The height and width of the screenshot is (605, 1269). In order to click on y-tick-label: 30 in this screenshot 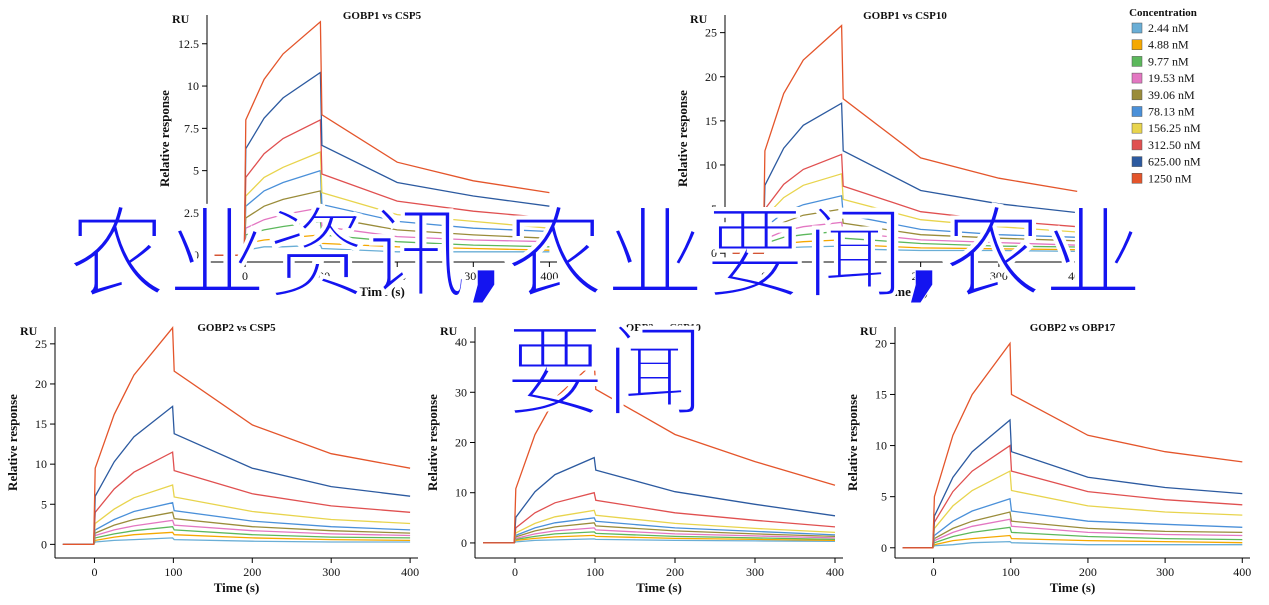, I will do `click(461, 392)`.